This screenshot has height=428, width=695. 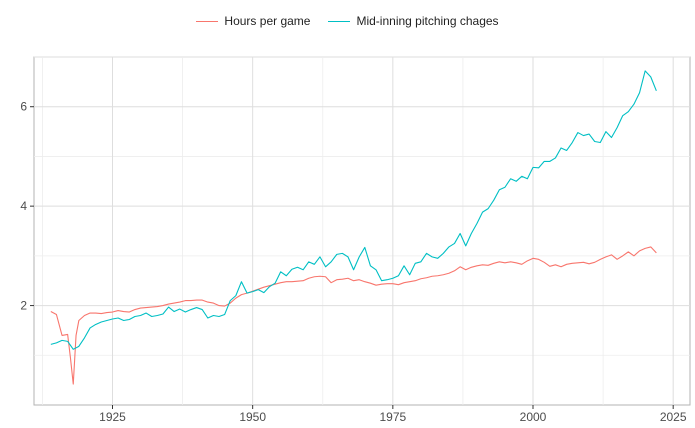 I want to click on legend-swatch-pitching, so click(x=339, y=21).